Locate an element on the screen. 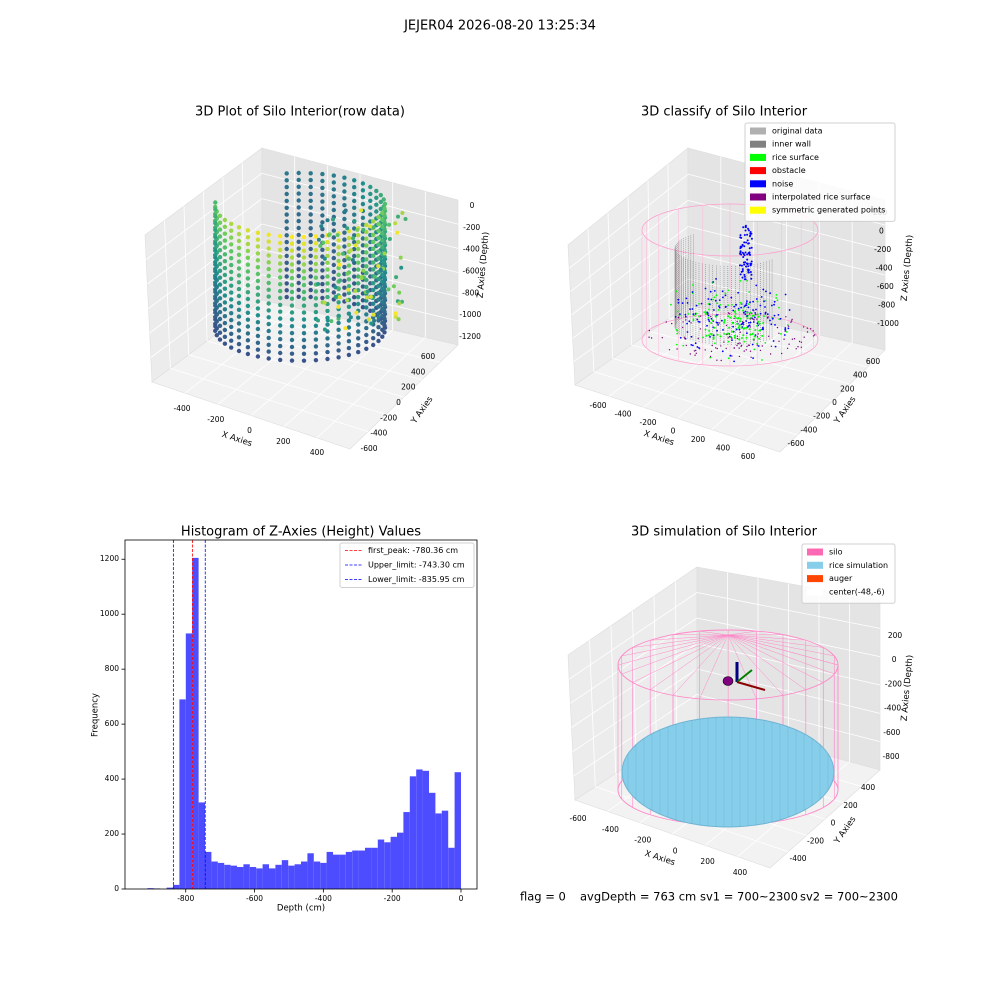  y-tick-label: 200 is located at coordinates (850, 805).